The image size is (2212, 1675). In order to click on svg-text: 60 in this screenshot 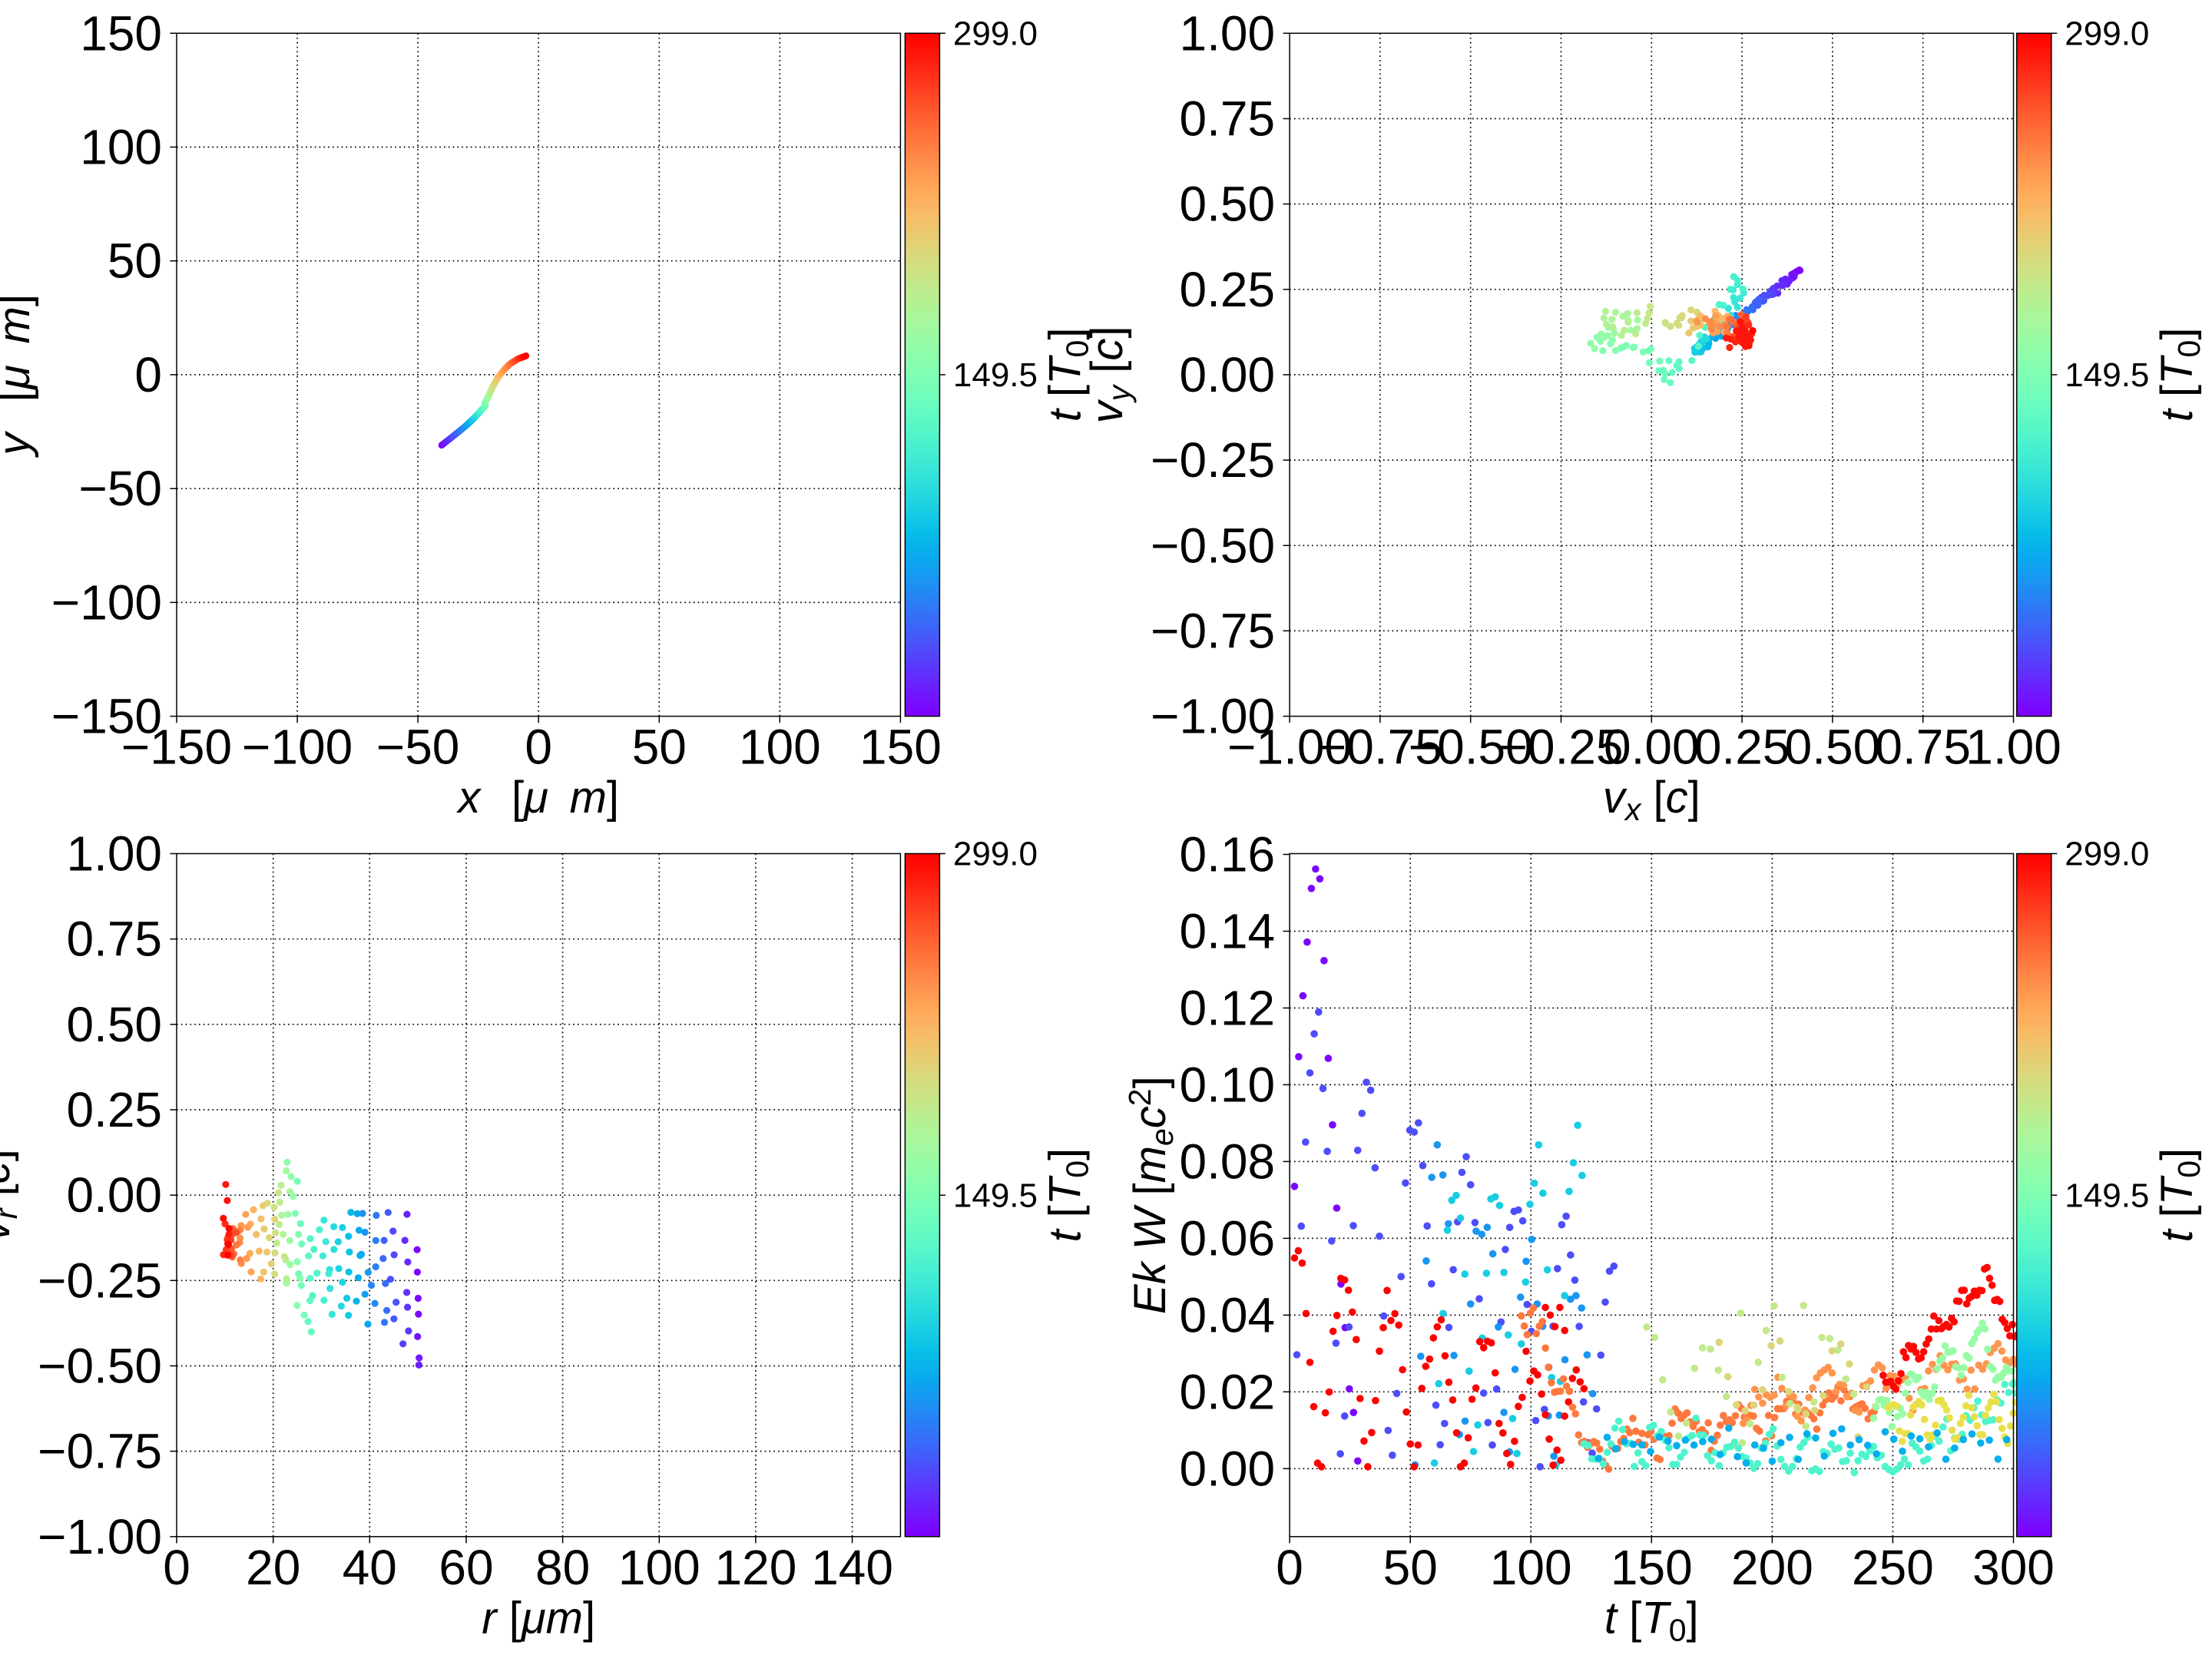, I will do `click(466, 1567)`.